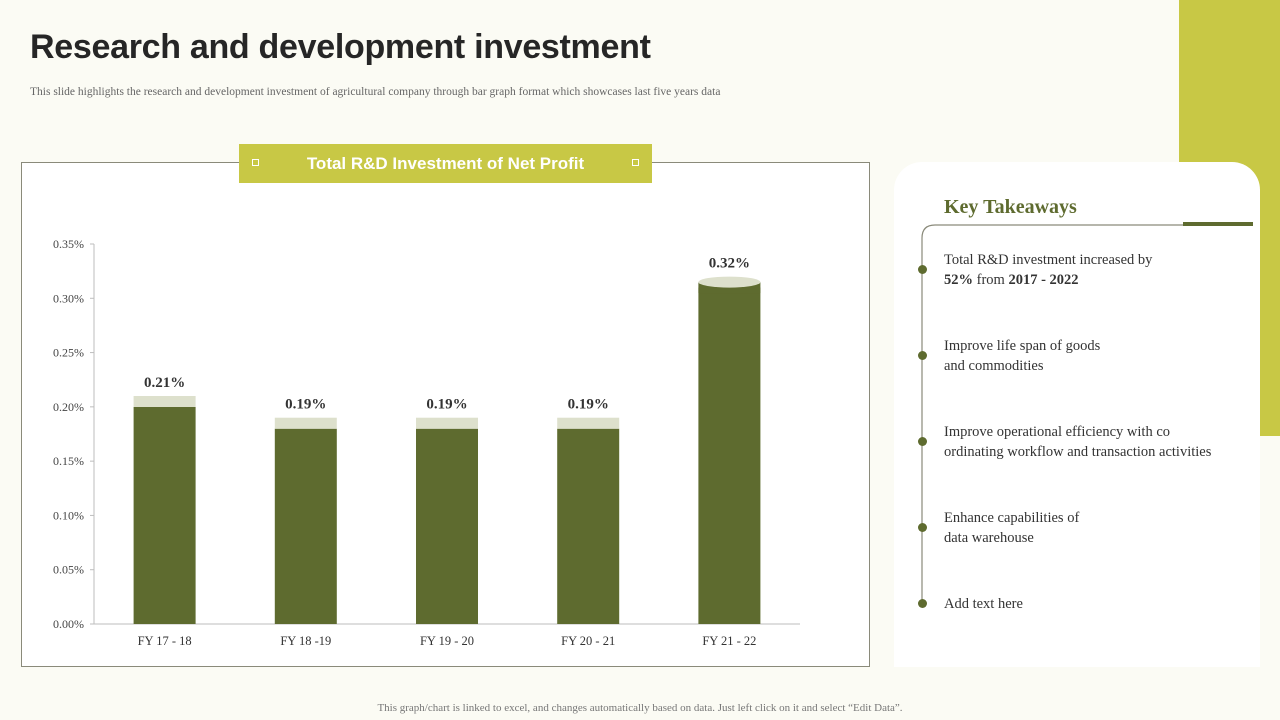 The image size is (1280, 720). What do you see at coordinates (68, 407) in the screenshot?
I see `y-tick-label: 0.20%` at bounding box center [68, 407].